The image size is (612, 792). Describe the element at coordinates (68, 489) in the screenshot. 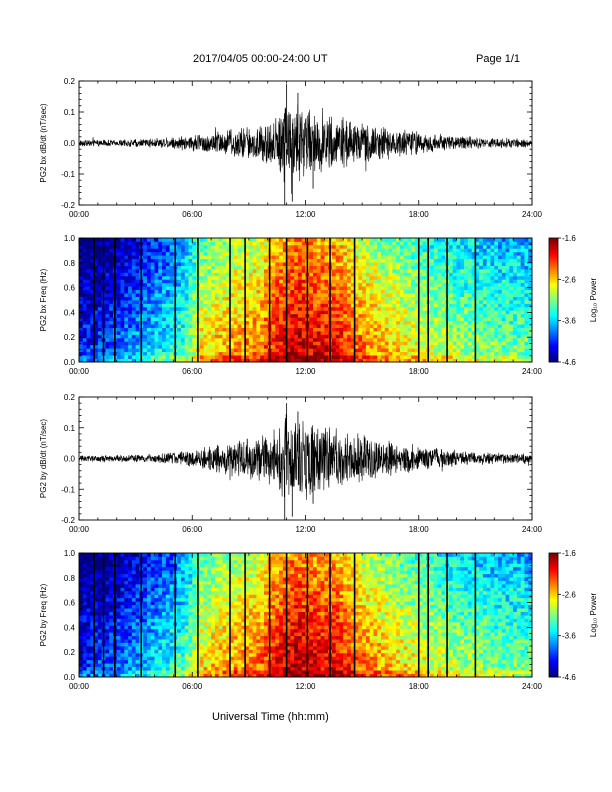

I see `y-tick-label-2-1: -0.1` at that location.